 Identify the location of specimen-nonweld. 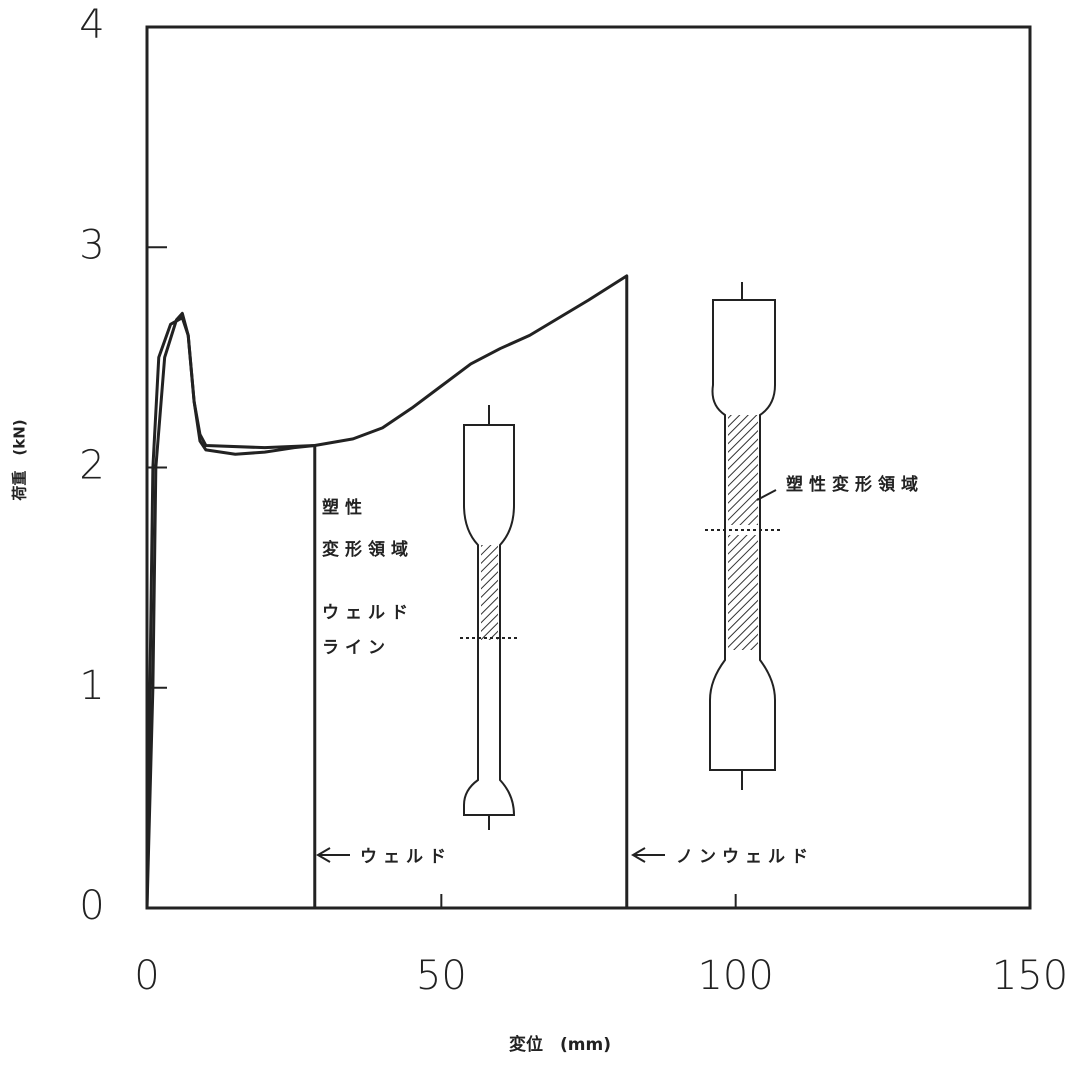
(742, 536).